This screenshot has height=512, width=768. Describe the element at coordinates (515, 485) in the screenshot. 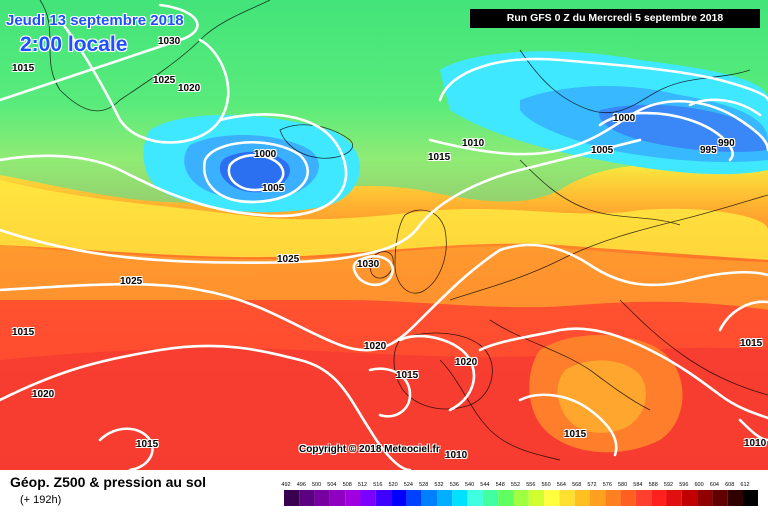

I see `color-scale-label: 552` at that location.